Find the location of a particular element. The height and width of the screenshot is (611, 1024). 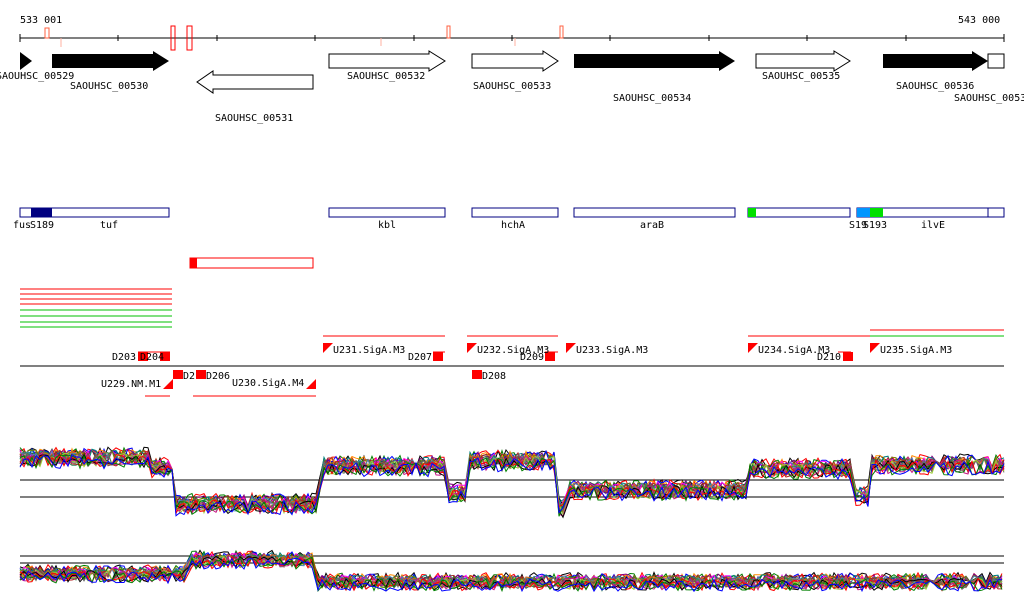

gene-label: SAOUHSC_00532 is located at coordinates (386, 76).